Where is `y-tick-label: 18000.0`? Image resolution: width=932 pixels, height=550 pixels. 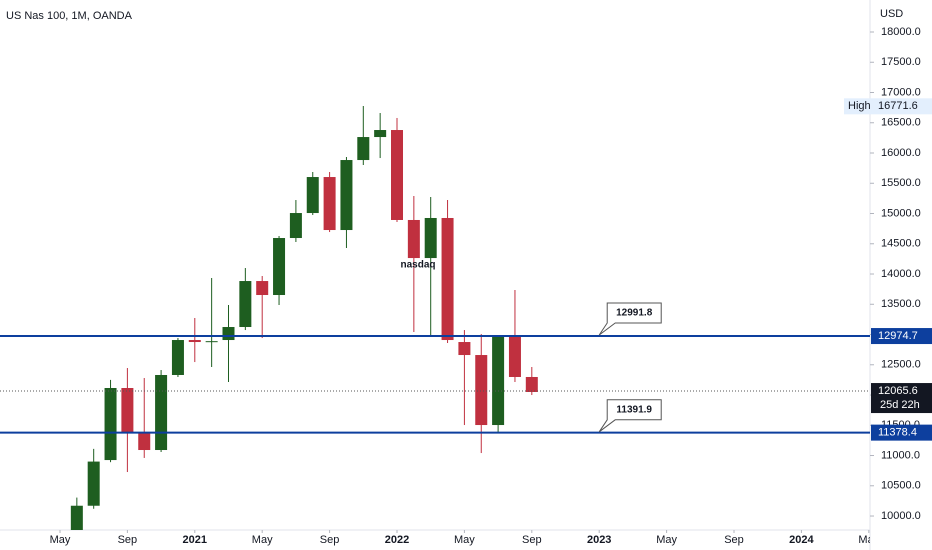
y-tick-label: 18000.0 is located at coordinates (901, 32).